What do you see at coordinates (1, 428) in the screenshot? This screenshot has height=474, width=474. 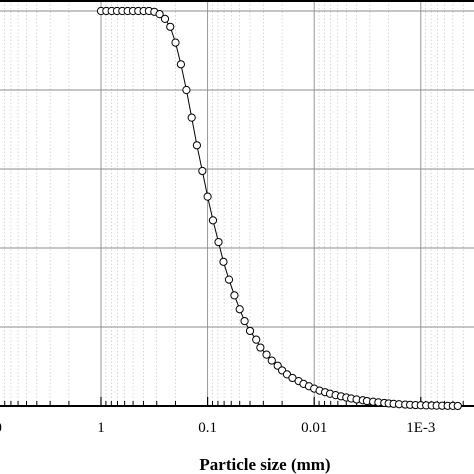 I see `x-tick-label: 10` at bounding box center [1, 428].